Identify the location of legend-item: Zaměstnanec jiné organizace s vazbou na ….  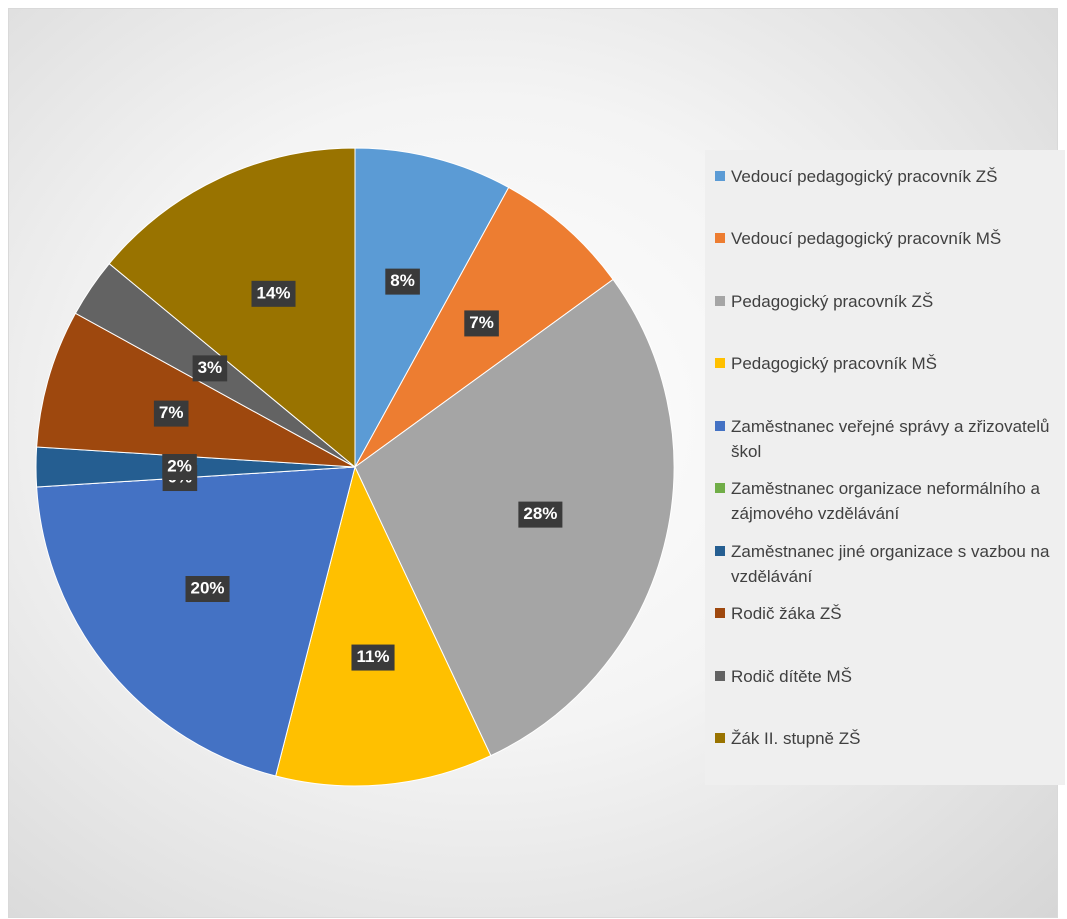
(891, 564).